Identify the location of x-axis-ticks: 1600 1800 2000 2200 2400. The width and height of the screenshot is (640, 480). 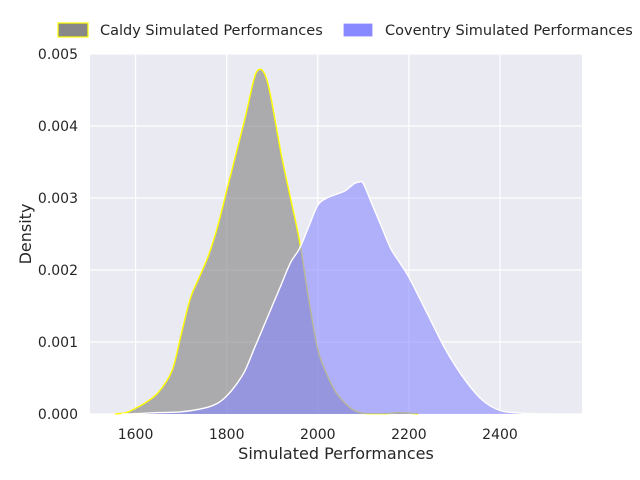
(318, 435).